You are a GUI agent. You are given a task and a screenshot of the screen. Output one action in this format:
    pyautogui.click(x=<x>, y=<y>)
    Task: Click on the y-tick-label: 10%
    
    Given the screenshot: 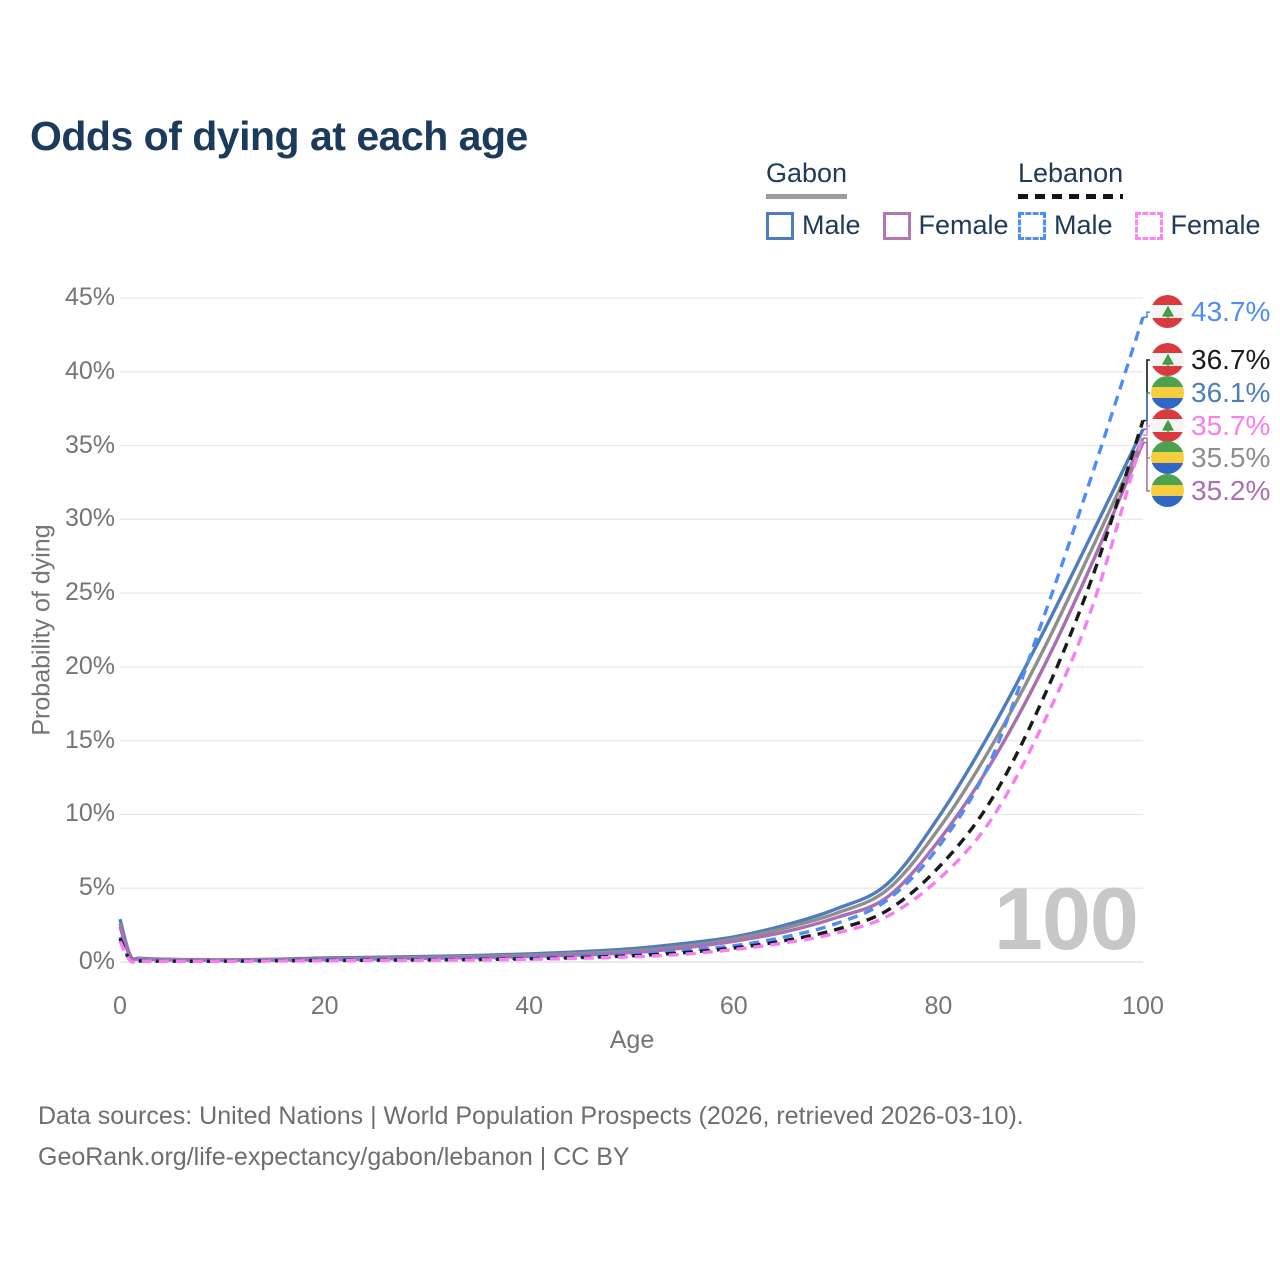 What is the action you would take?
    pyautogui.click(x=89, y=813)
    